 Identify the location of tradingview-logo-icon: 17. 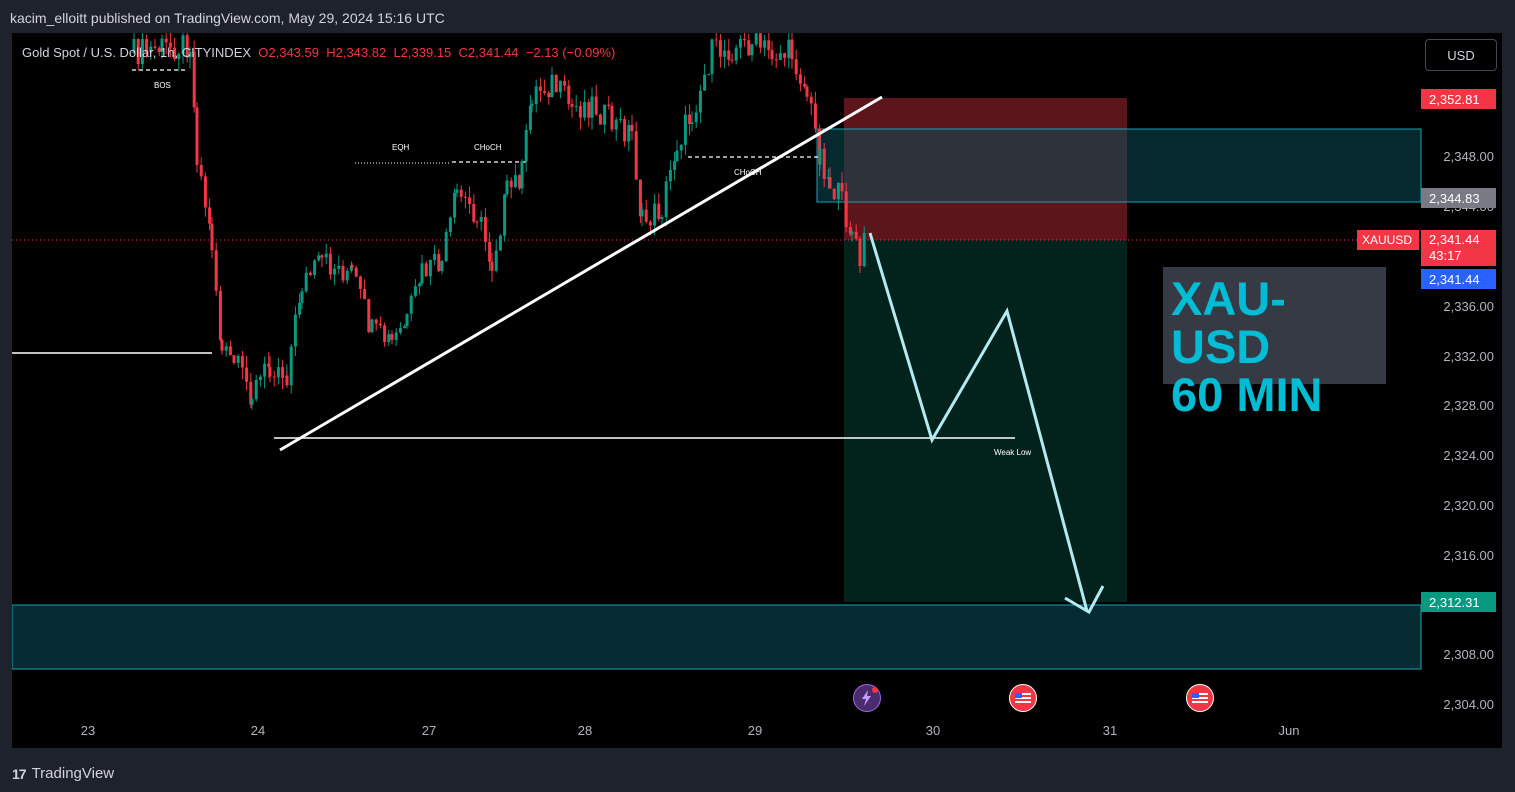
(19, 773).